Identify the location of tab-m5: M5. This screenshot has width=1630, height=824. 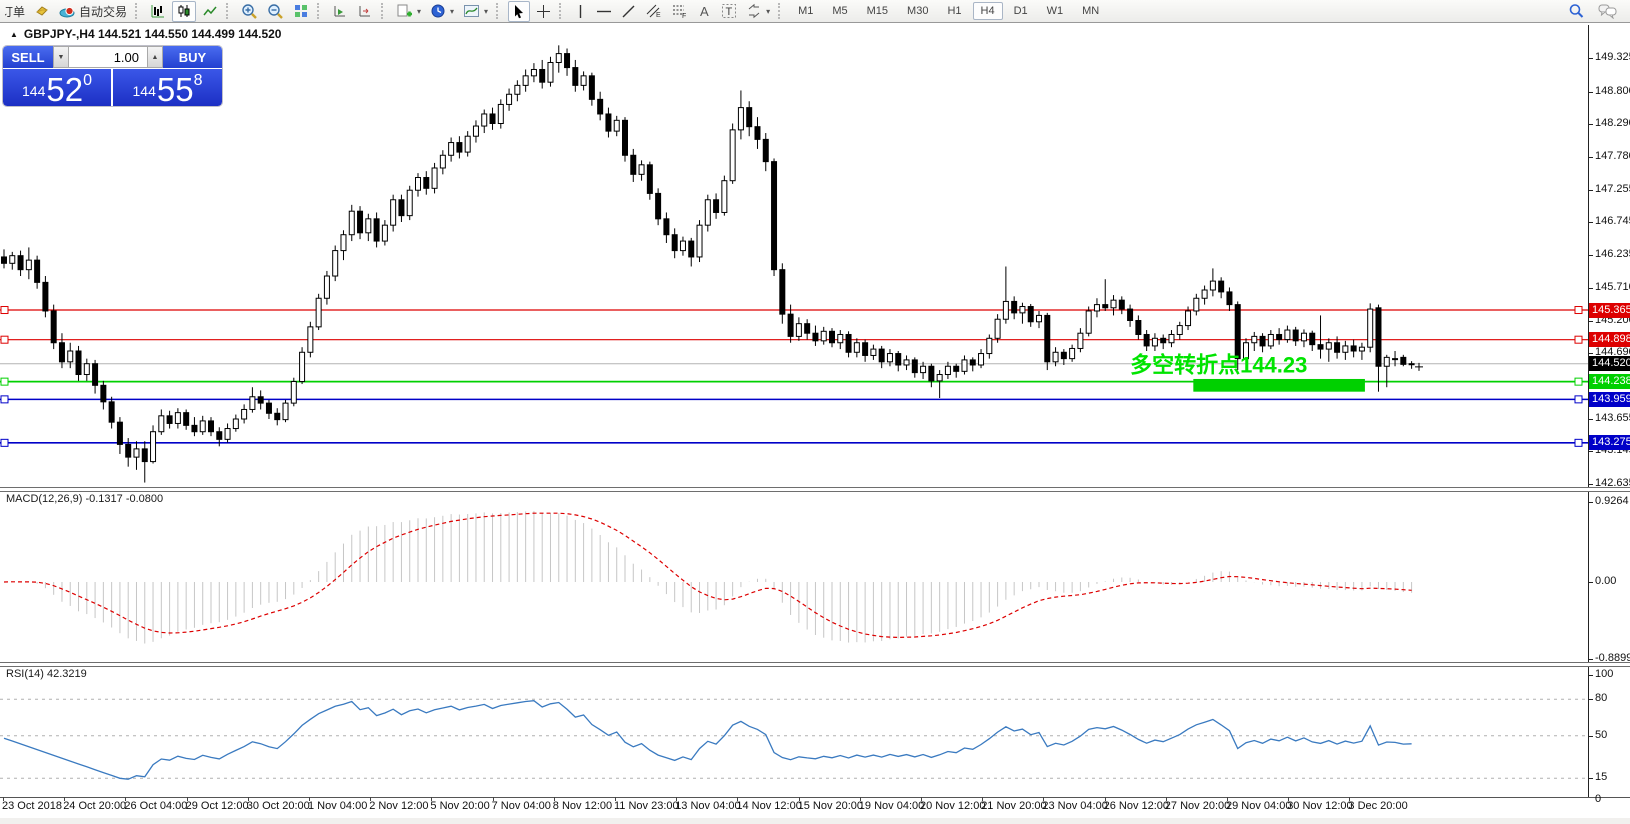
(840, 11).